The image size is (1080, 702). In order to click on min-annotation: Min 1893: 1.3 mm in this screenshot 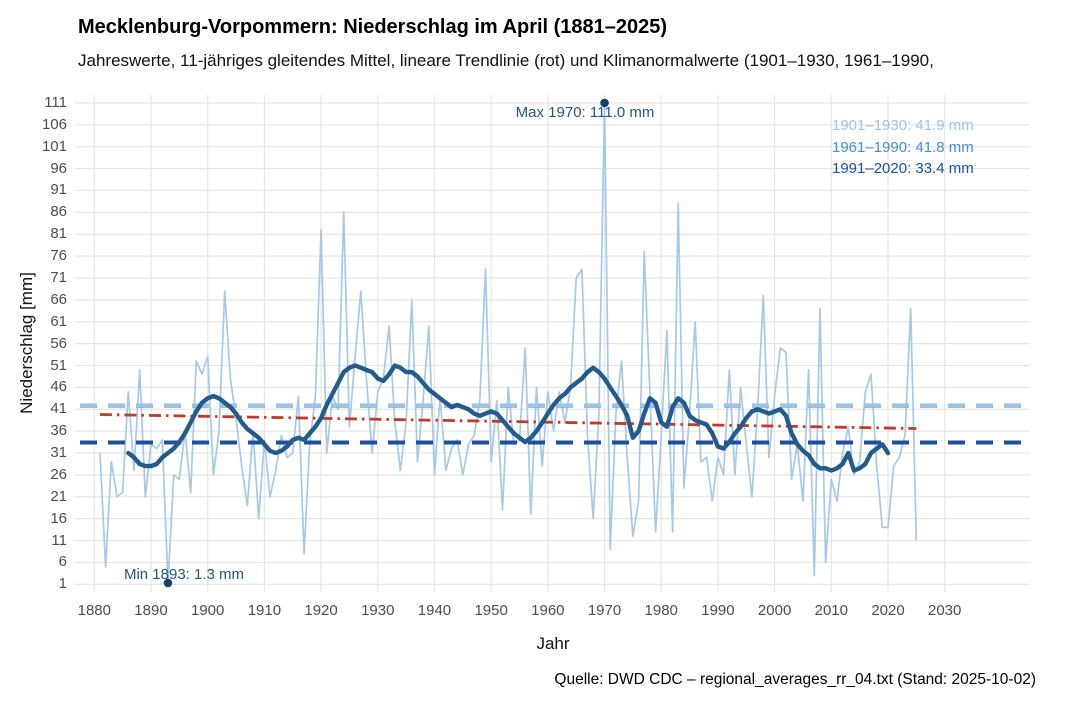, I will do `click(184, 574)`.